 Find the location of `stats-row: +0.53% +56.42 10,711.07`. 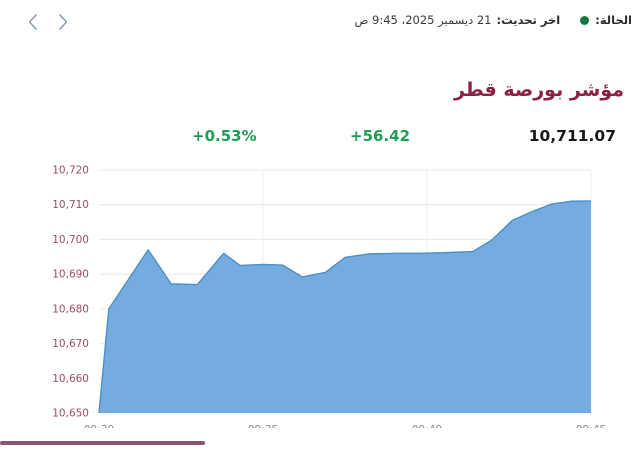

stats-row: +0.53% +56.42 10,711.07 is located at coordinates (320, 139).